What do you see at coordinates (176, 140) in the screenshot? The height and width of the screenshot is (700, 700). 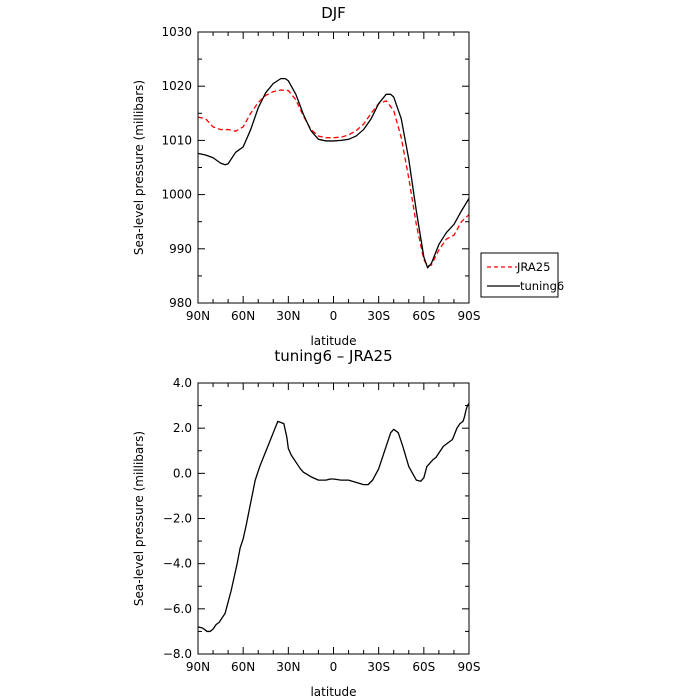 I see `top-y-tick-label: 1010` at bounding box center [176, 140].